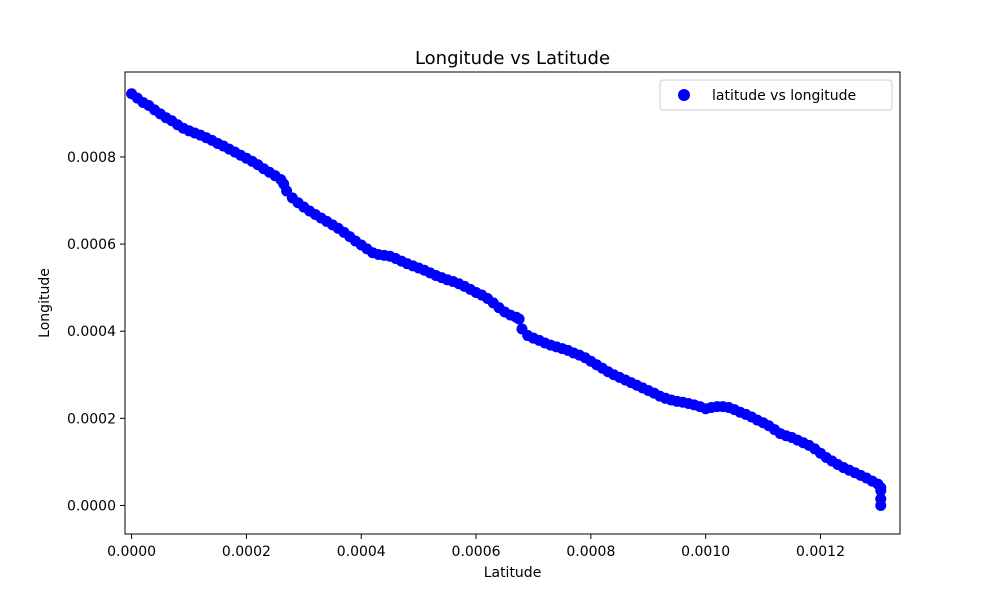  I want to click on x-tick-label: 0.0000, so click(131, 552).